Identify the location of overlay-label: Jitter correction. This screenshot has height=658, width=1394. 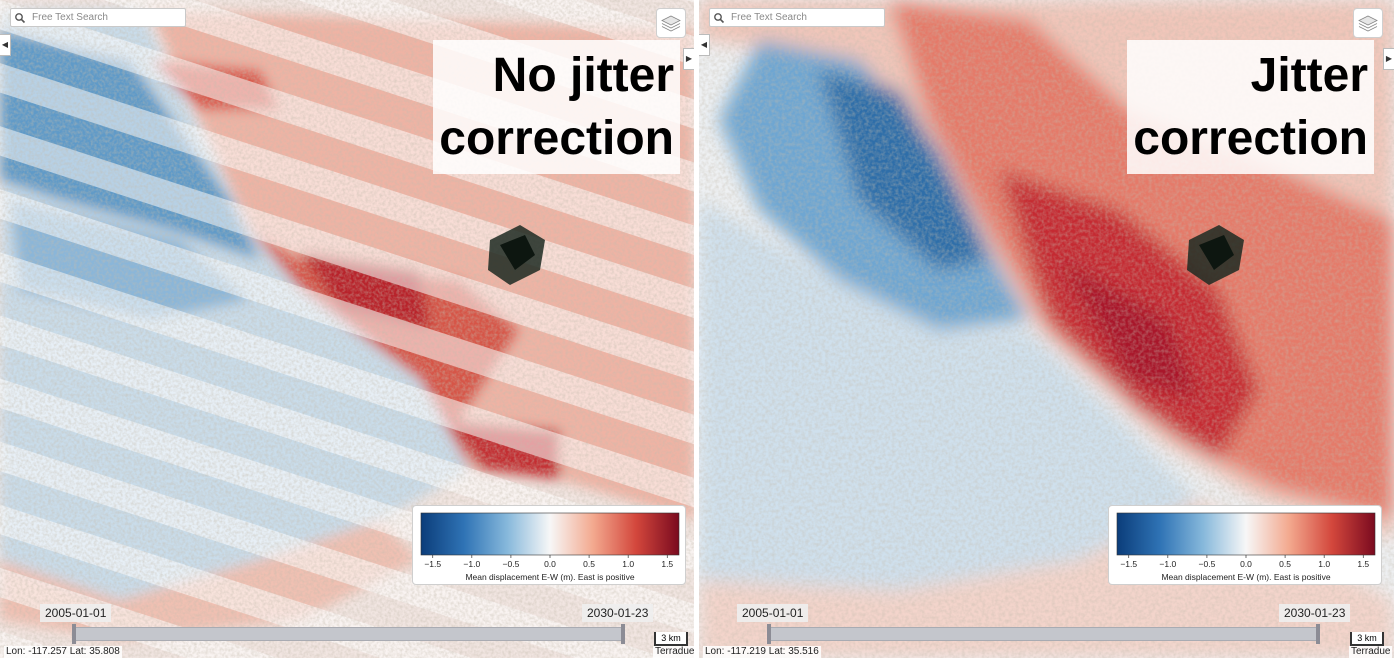
(1250, 107).